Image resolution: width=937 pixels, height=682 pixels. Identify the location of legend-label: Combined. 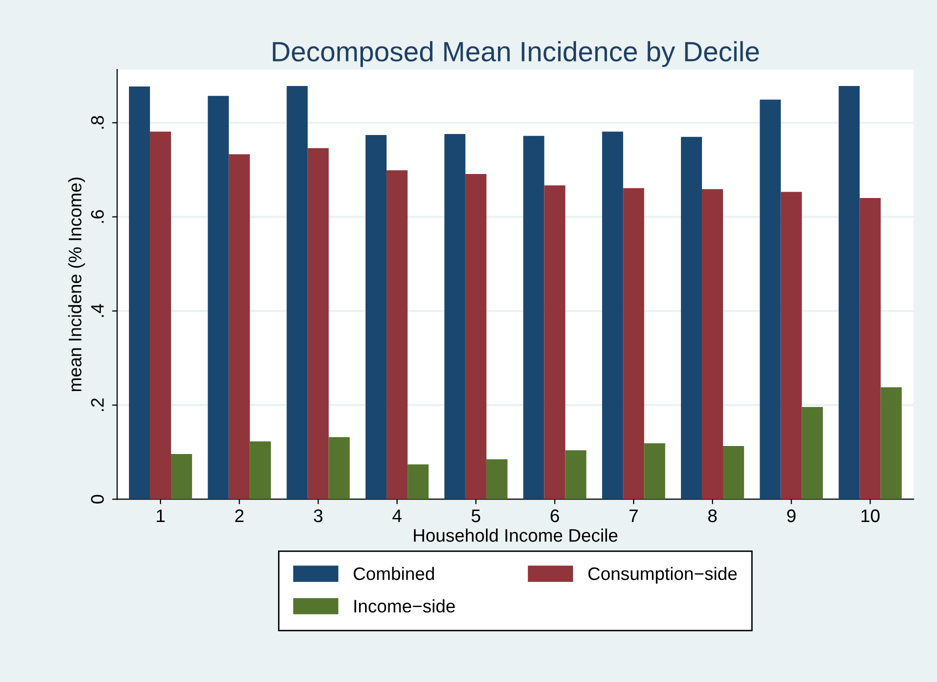
(394, 573).